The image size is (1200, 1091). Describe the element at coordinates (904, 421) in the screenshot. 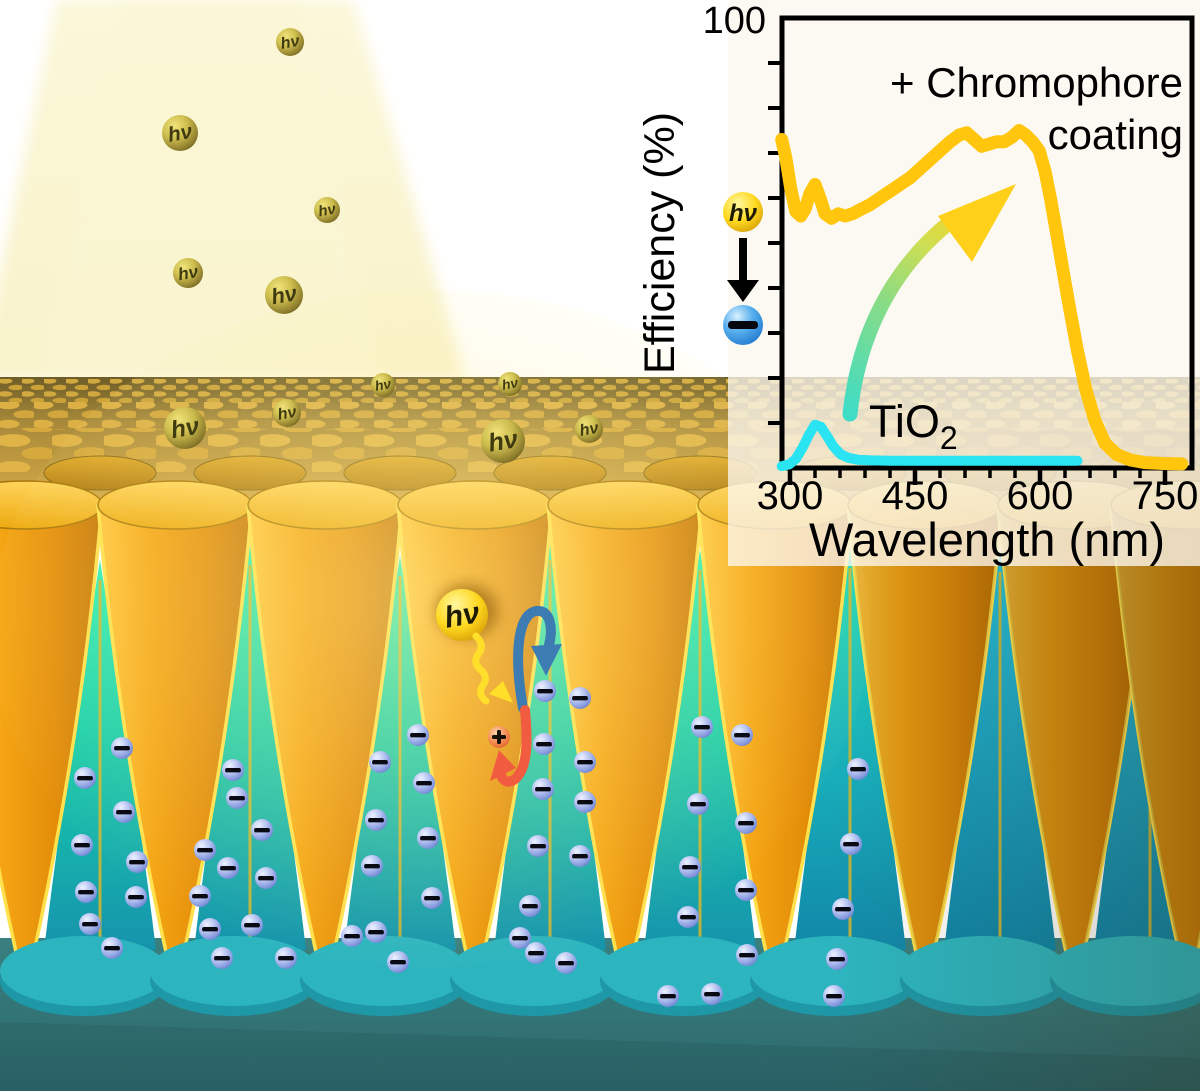

I see `tio2-main: TiO` at that location.